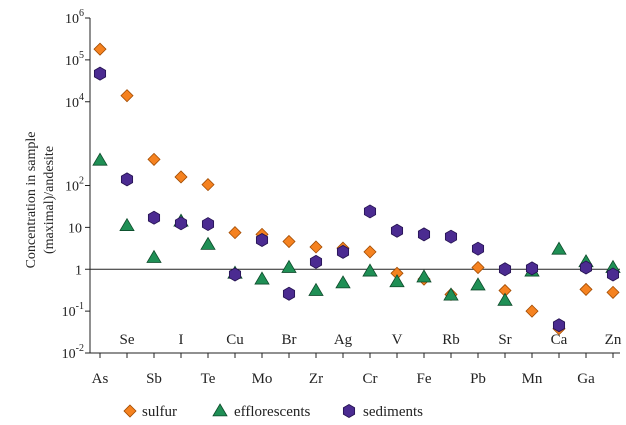 This screenshot has height=425, width=626. Describe the element at coordinates (235, 340) in the screenshot. I see `x-category-label: Cu` at that location.